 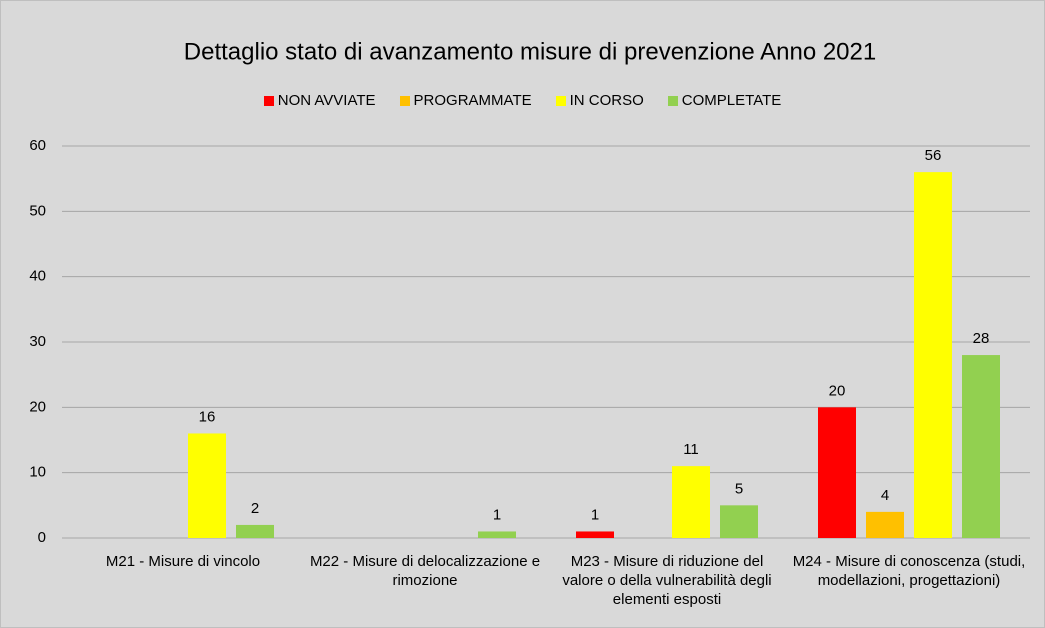 I want to click on value-label: 56, so click(x=933, y=155).